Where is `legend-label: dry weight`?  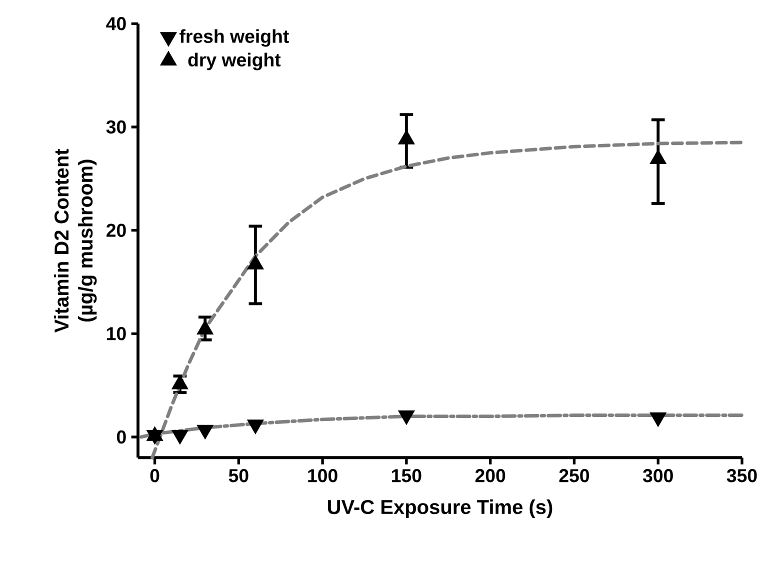 legend-label: dry weight is located at coordinates (234, 61).